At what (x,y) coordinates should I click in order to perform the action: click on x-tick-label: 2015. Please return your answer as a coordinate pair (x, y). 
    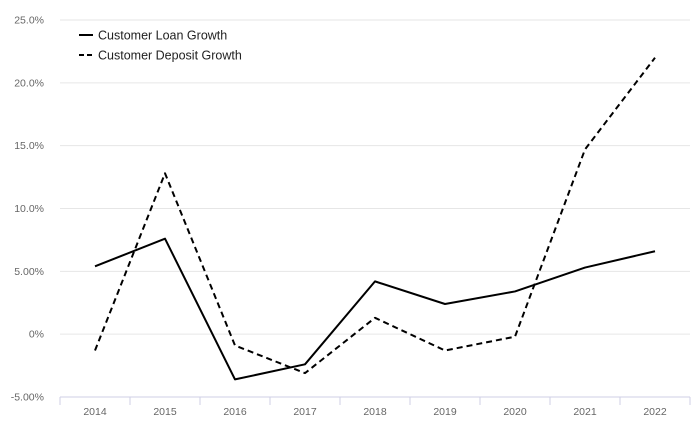
    Looking at the image, I should click on (165, 412).